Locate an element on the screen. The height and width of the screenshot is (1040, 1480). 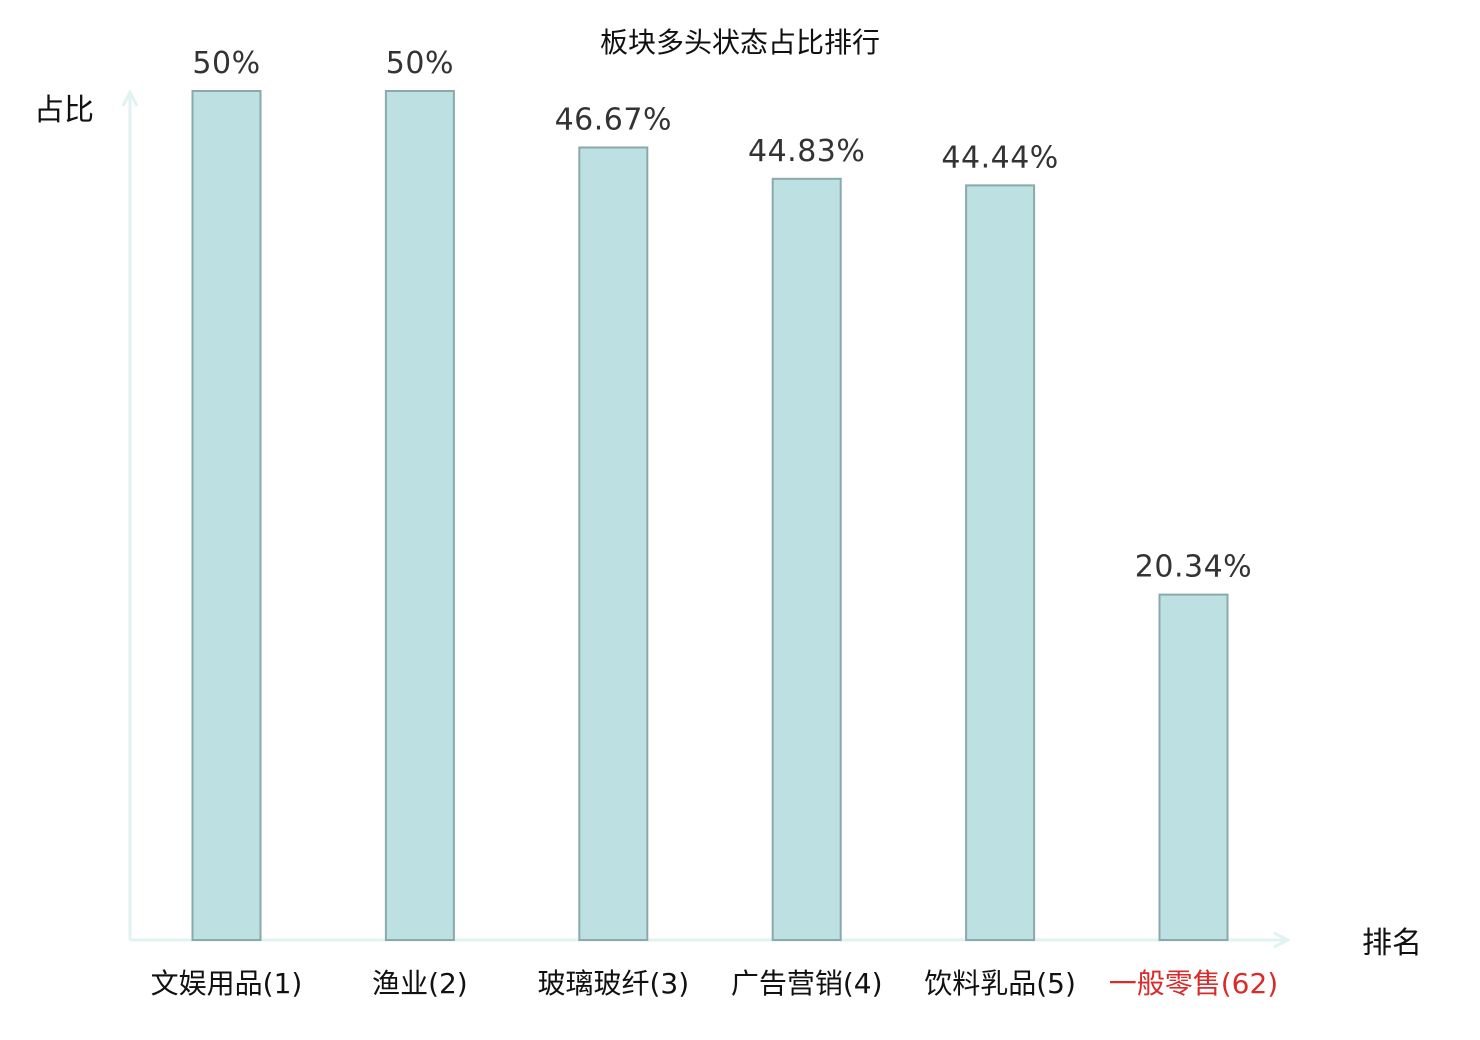
x-tick-label-3: 玻璃玻纤(3) is located at coordinates (613, 983).